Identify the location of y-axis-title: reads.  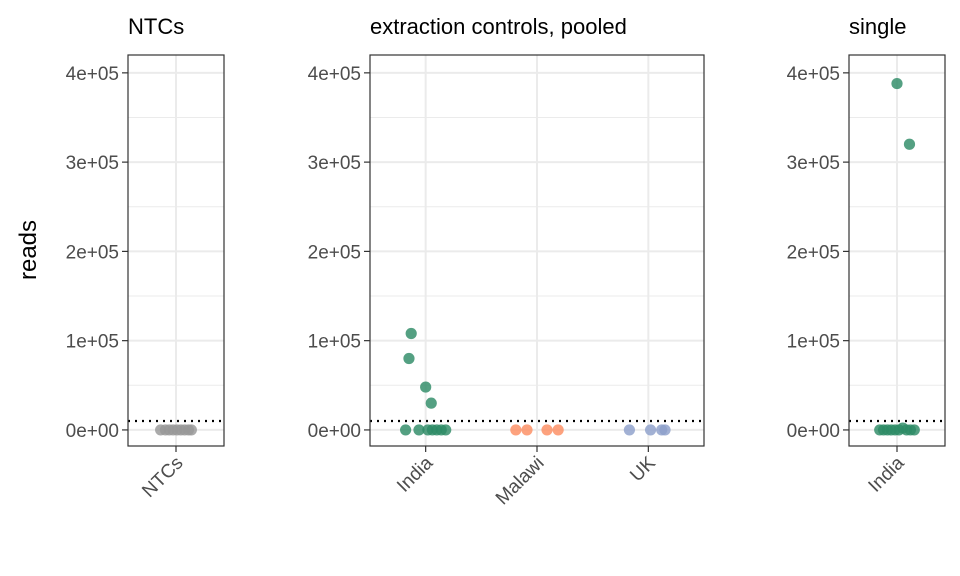
(28, 250).